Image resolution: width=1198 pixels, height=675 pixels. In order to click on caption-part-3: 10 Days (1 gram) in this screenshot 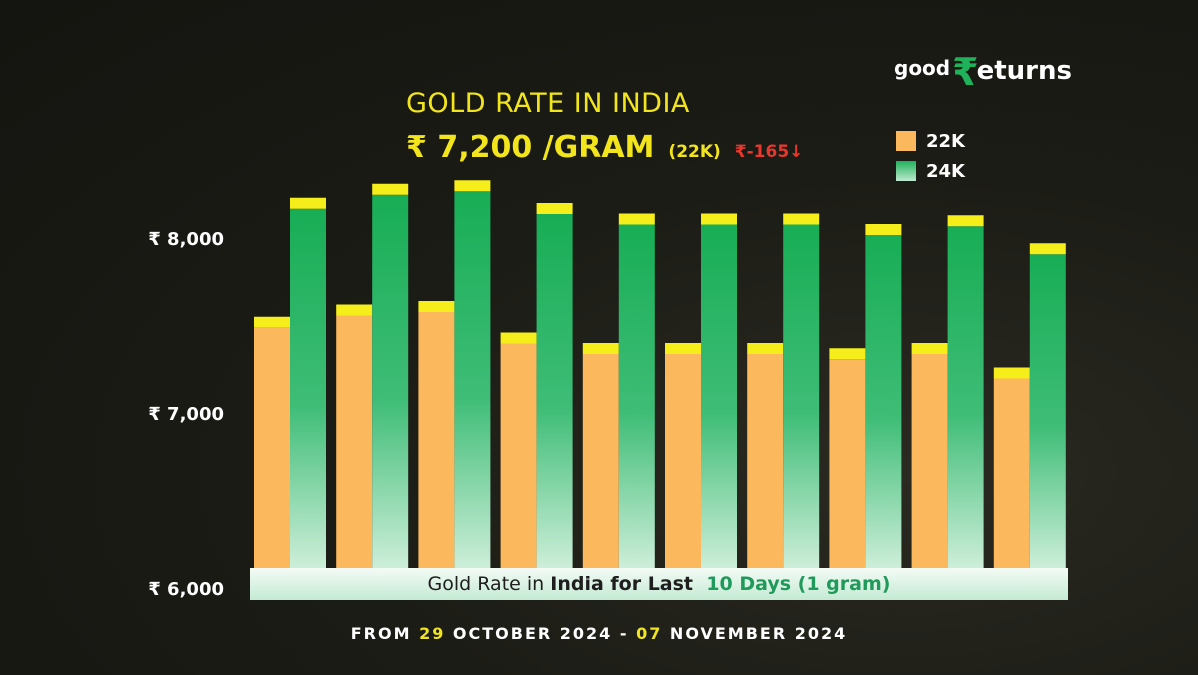, I will do `click(792, 584)`.